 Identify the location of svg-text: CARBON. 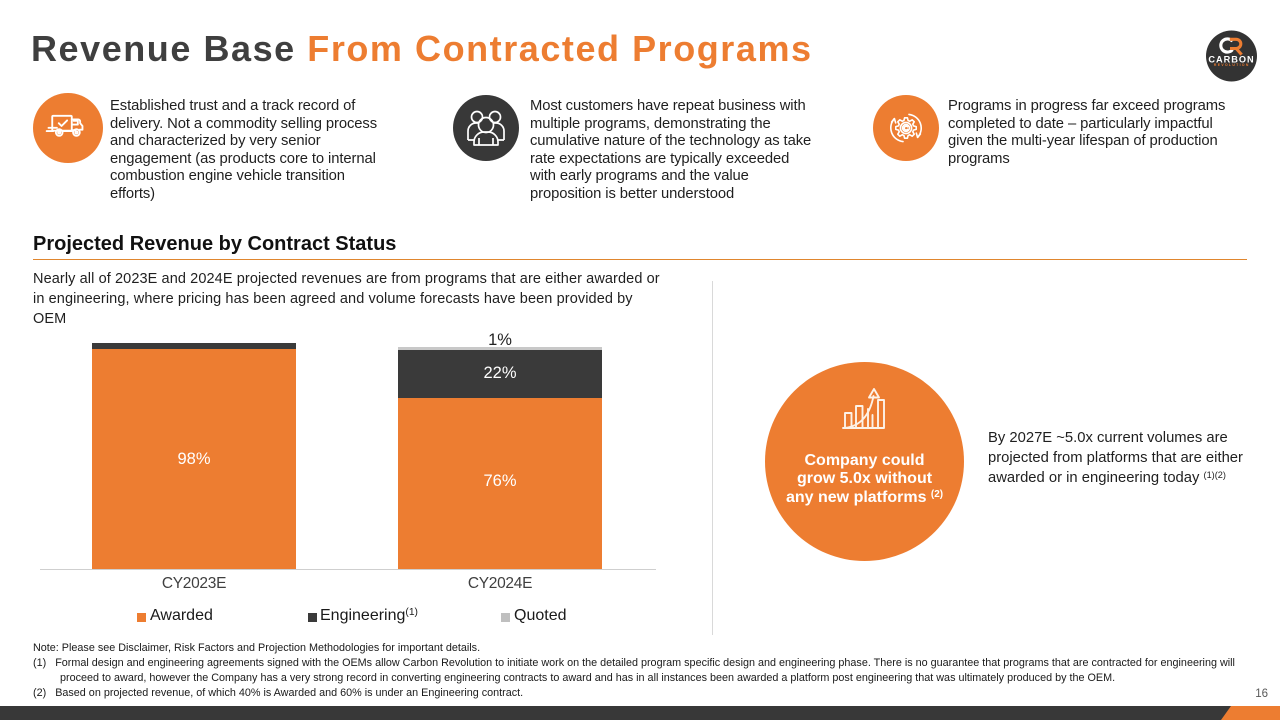
(1231, 59).